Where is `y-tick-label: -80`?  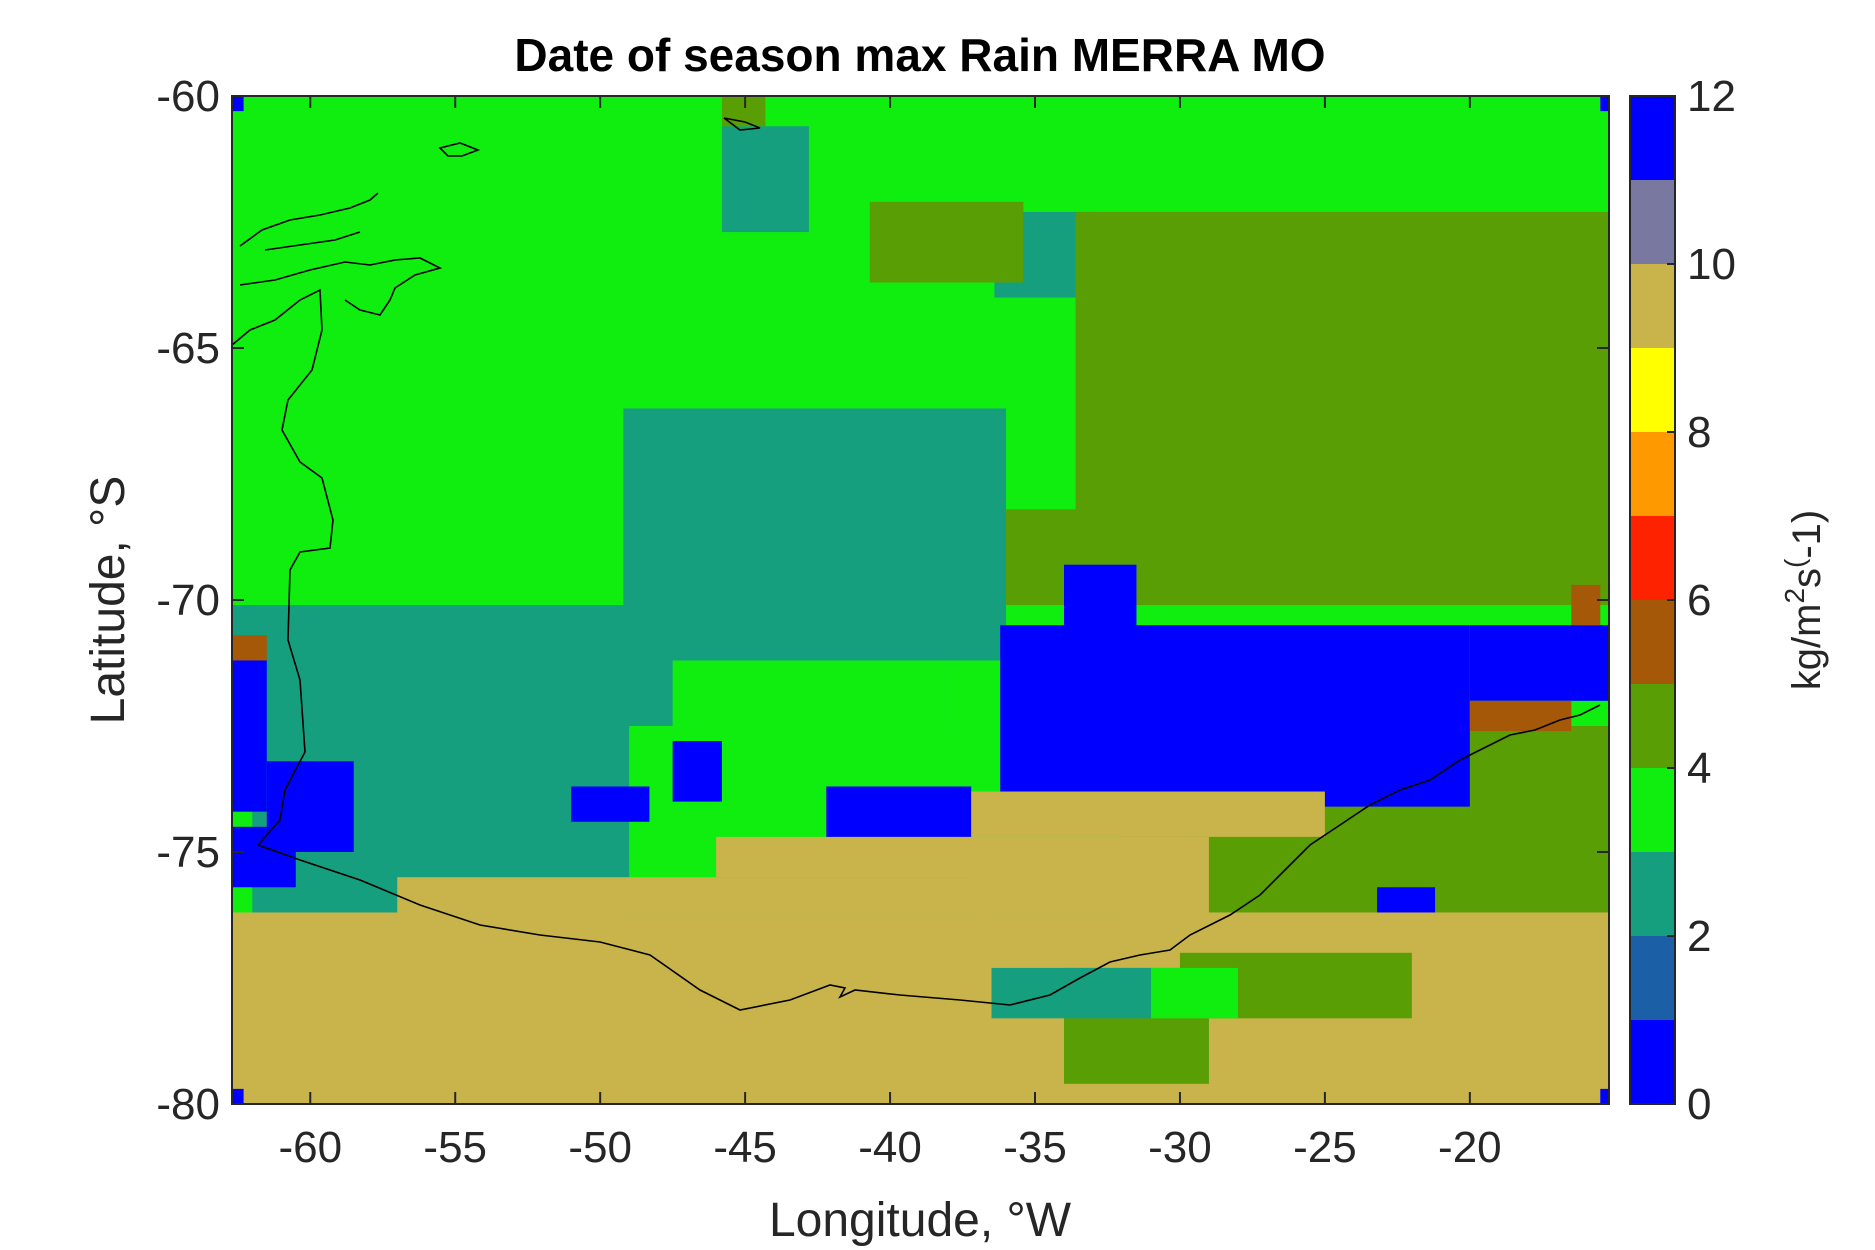 y-tick-label: -80 is located at coordinates (188, 1104).